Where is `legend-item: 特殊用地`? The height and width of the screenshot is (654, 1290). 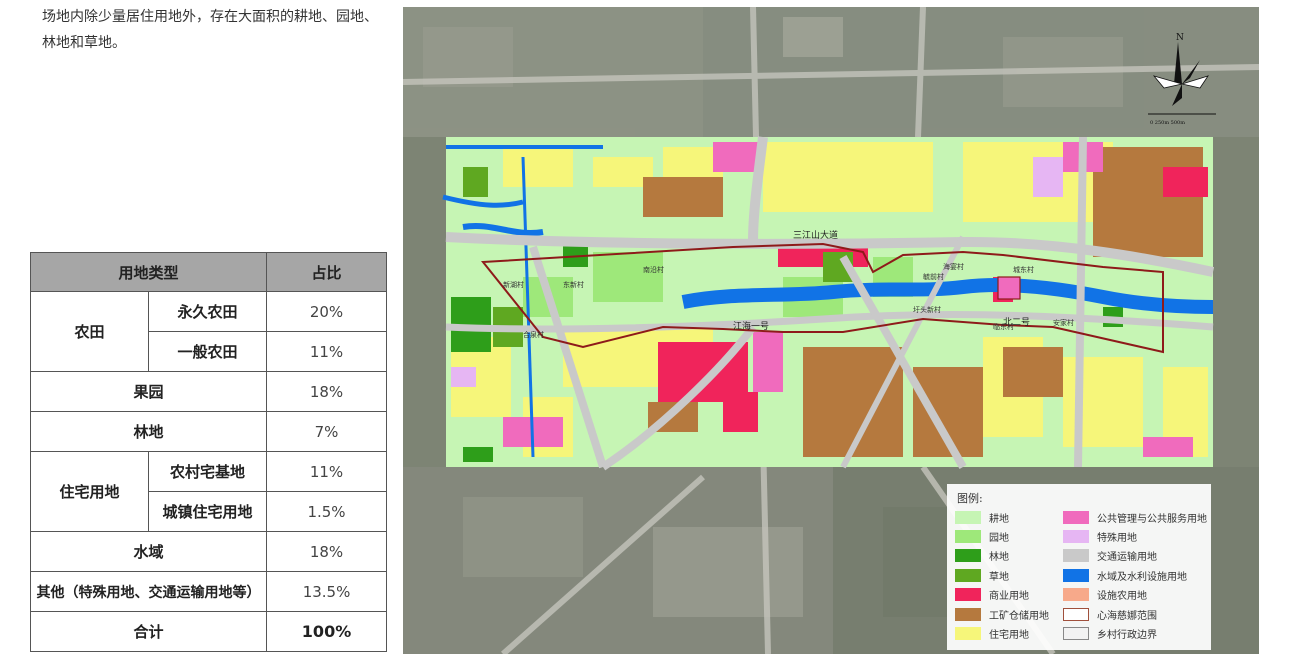 legend-item: 特殊用地 is located at coordinates (1100, 536).